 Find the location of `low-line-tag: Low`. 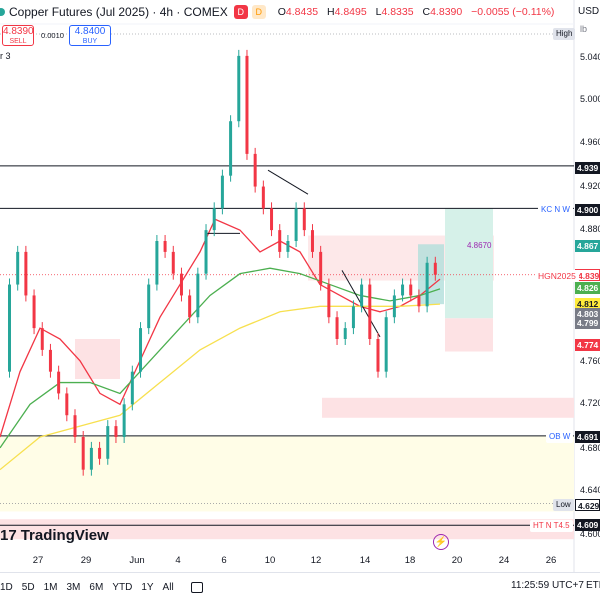

low-line-tag: Low is located at coordinates (563, 505).